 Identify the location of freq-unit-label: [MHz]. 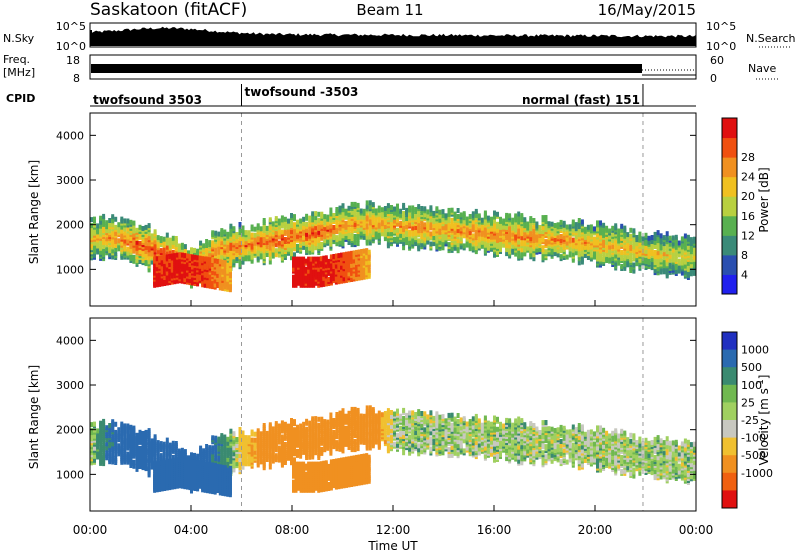
(19, 72).